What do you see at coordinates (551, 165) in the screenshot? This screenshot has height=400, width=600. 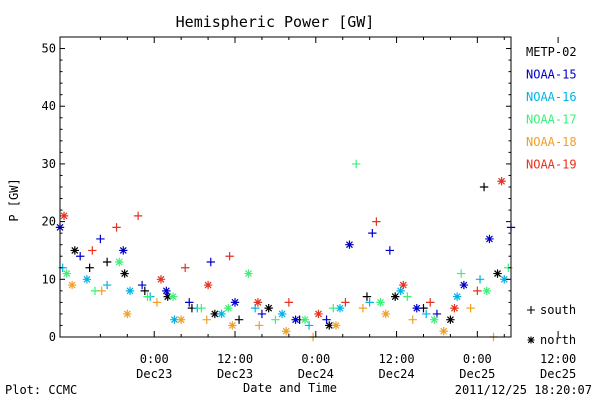 I see `legend-entry: NOAA-19` at bounding box center [551, 165].